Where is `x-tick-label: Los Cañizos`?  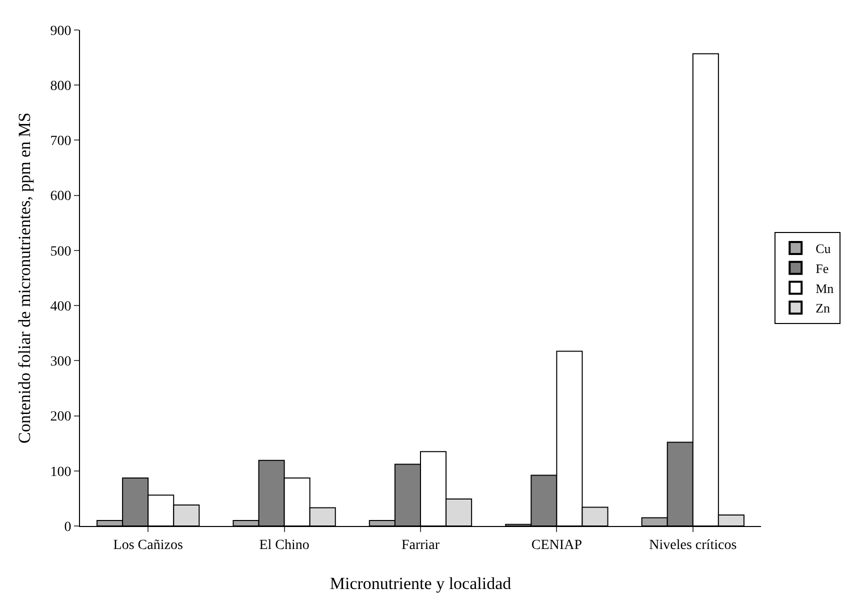 x-tick-label: Los Cañizos is located at coordinates (148, 545).